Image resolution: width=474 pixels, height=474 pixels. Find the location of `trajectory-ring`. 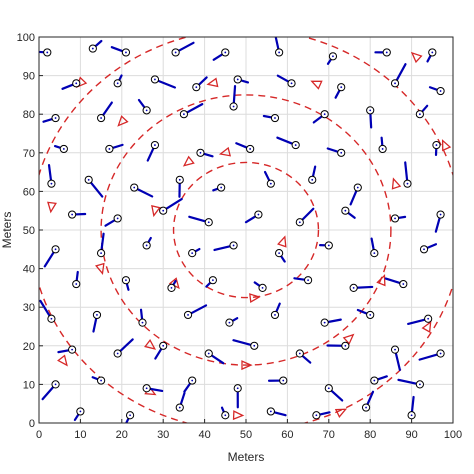

trajectory-ring is located at coordinates (246, 230).